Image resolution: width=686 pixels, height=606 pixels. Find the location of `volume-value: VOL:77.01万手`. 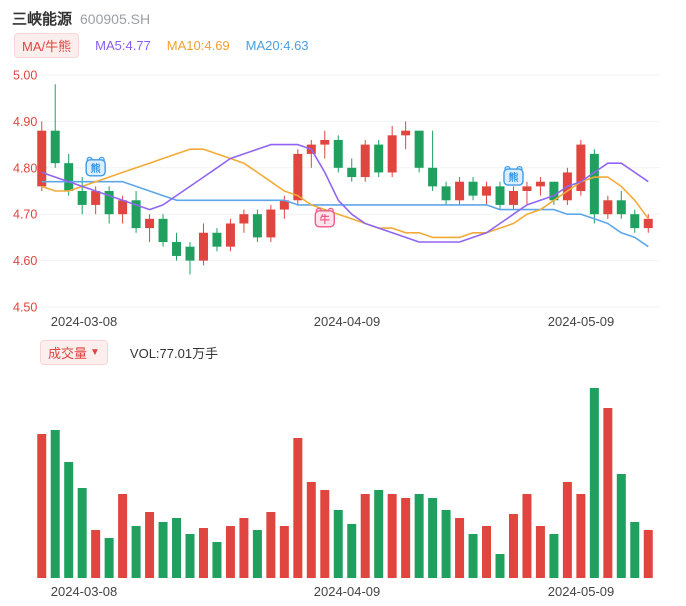

volume-value: VOL:77.01万手 is located at coordinates (174, 353).